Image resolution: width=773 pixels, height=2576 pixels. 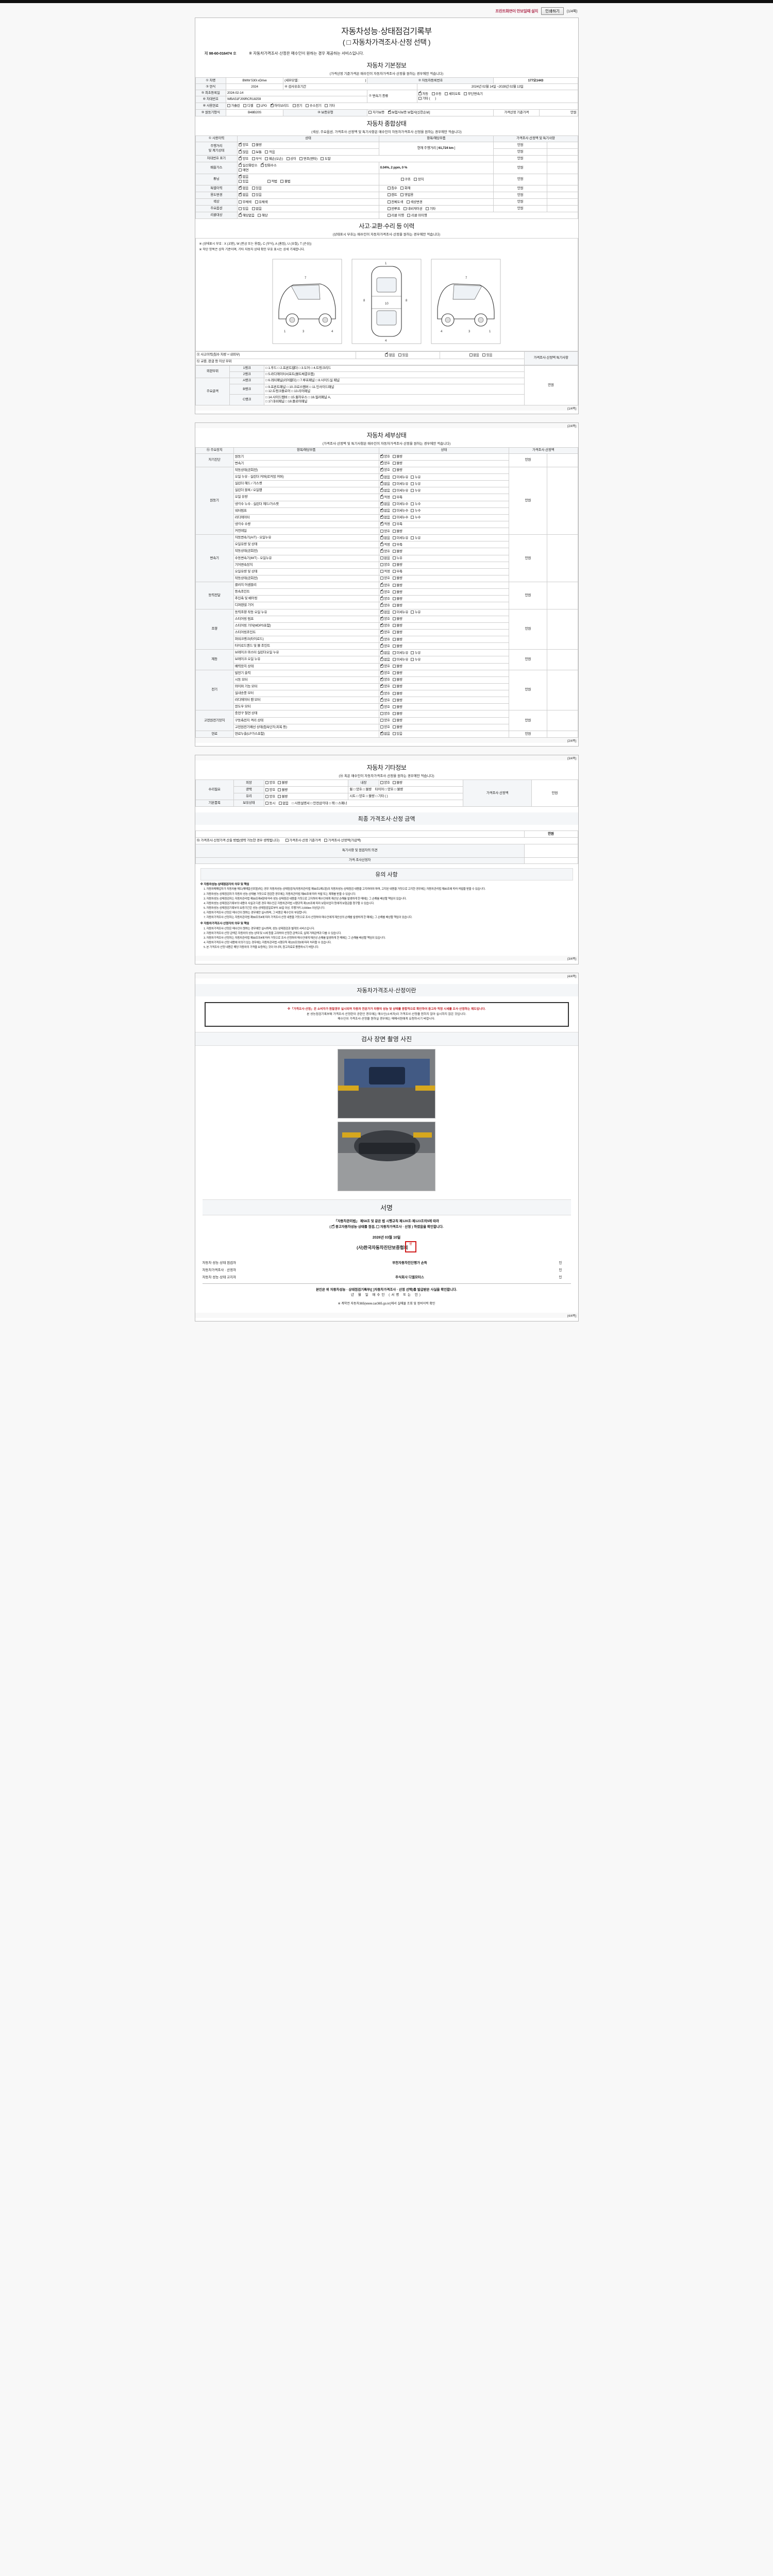 What do you see at coordinates (272, 181) in the screenshot?
I see `opt-legal: 적법` at bounding box center [272, 181].